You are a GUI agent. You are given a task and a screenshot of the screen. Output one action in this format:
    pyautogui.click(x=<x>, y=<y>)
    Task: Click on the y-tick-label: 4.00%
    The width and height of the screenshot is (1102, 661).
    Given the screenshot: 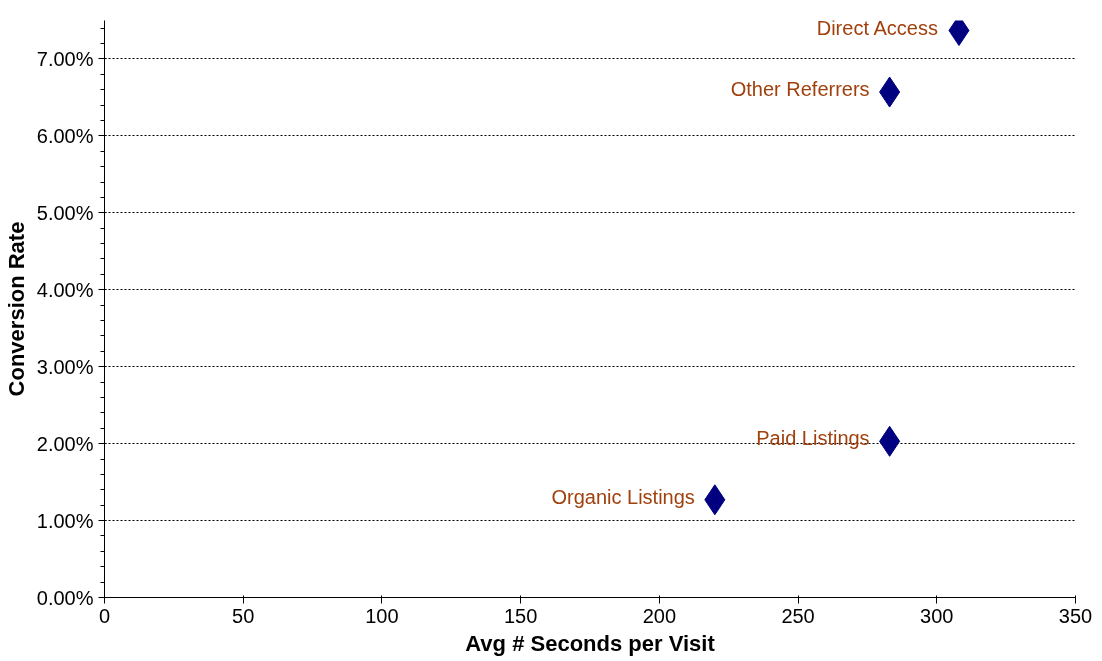 What is the action you would take?
    pyautogui.click(x=65, y=289)
    